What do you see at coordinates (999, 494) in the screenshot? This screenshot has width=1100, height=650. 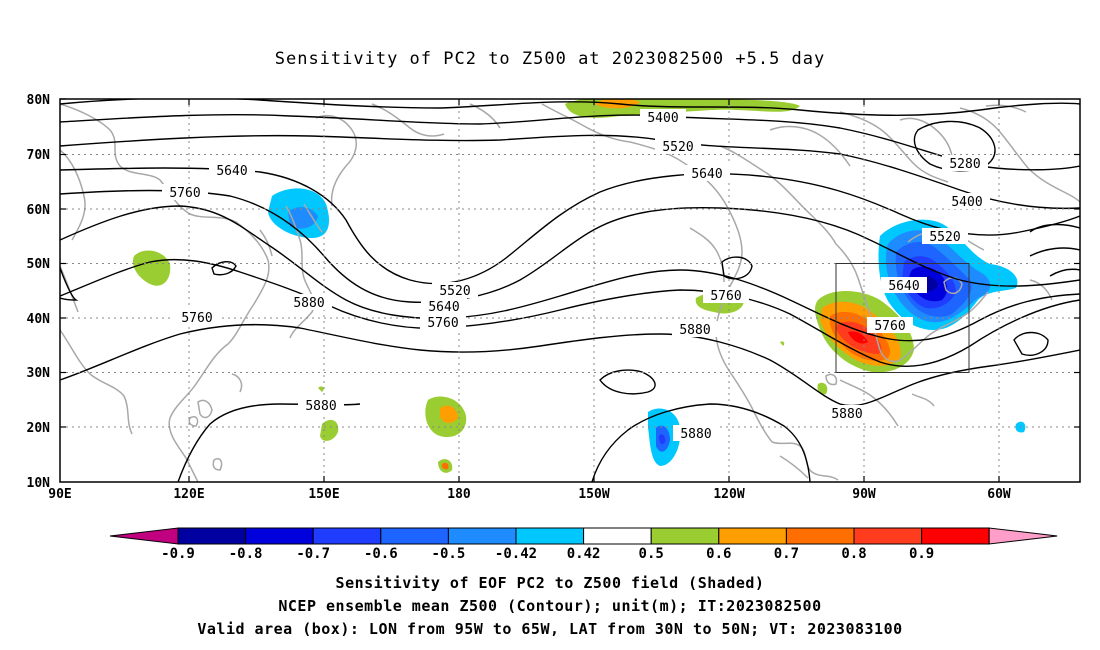 I see `lon-label: 60W` at bounding box center [999, 494].